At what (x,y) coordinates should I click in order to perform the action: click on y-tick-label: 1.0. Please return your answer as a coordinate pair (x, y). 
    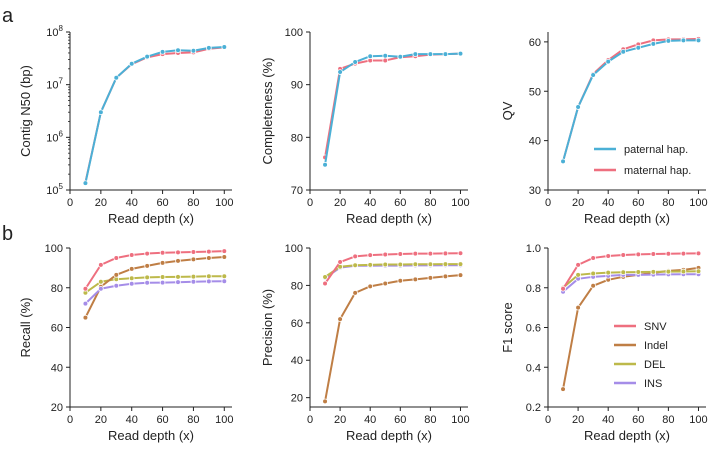
    Looking at the image, I should click on (533, 249).